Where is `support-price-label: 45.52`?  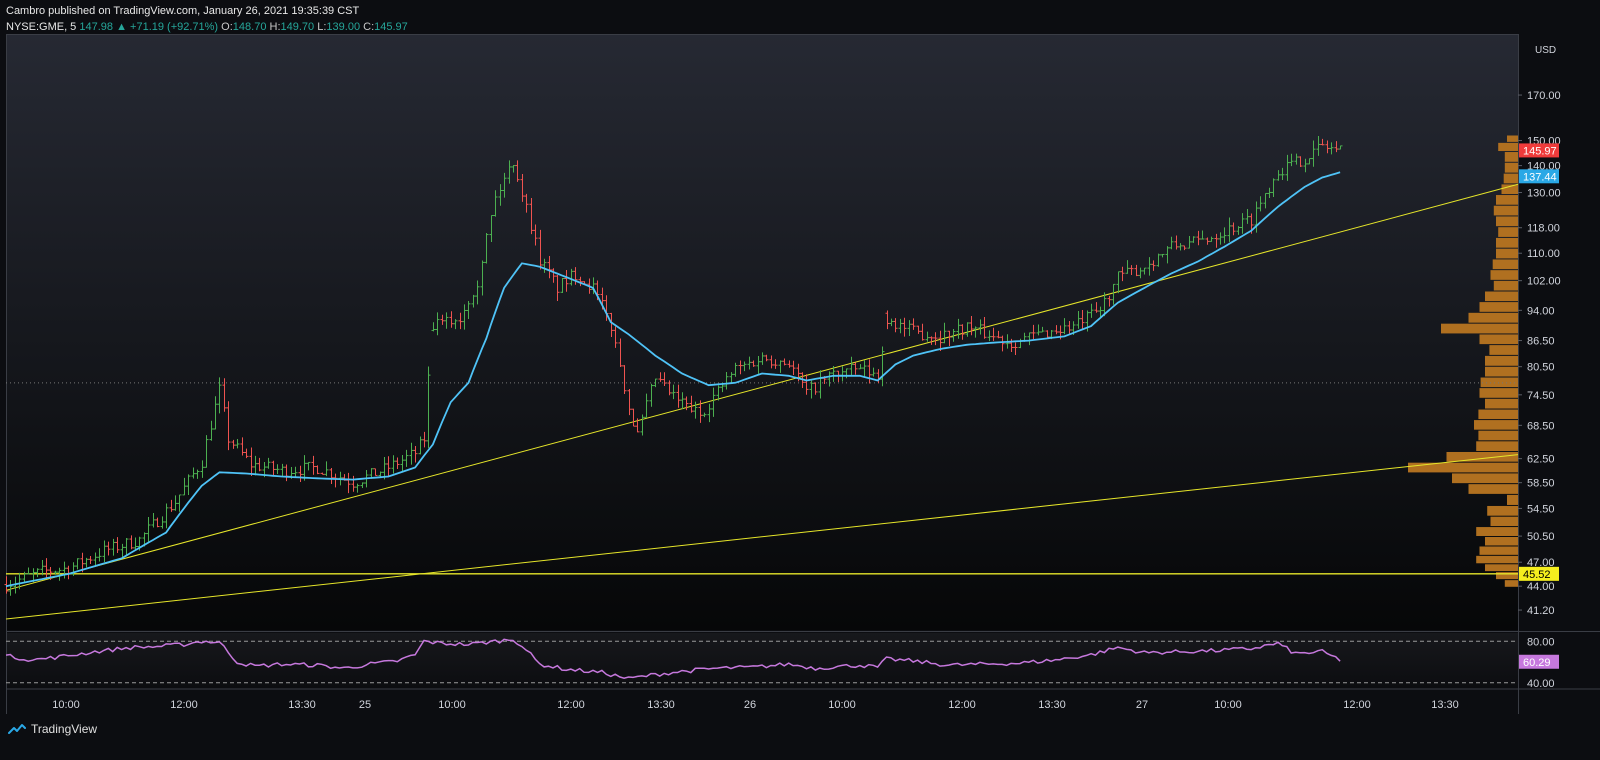
support-price-label: 45.52 is located at coordinates (1537, 575).